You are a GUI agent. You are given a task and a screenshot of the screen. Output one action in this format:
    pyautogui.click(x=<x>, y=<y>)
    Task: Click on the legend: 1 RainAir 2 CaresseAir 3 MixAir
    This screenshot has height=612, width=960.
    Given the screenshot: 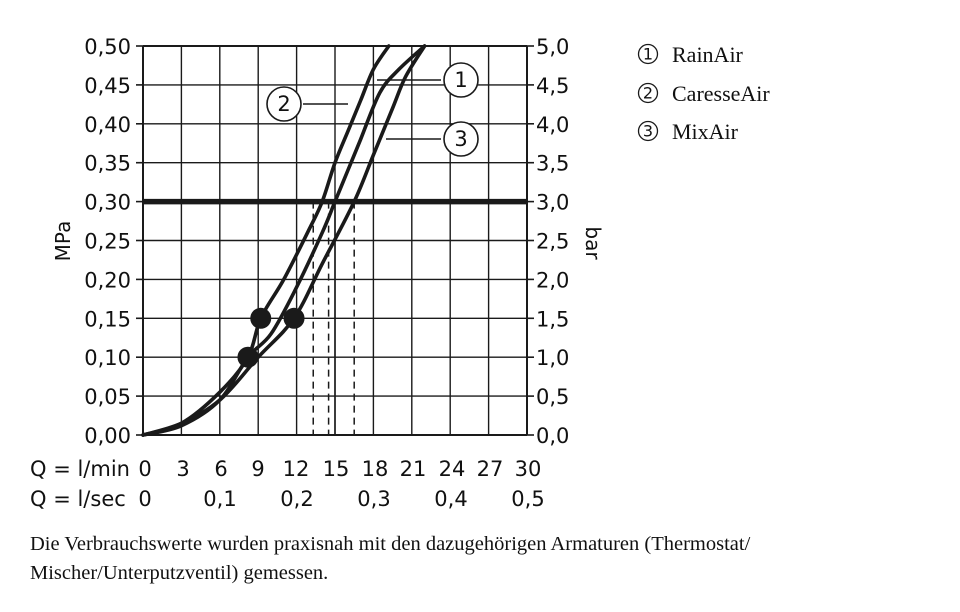 What is the action you would take?
    pyautogui.click(x=703, y=93)
    